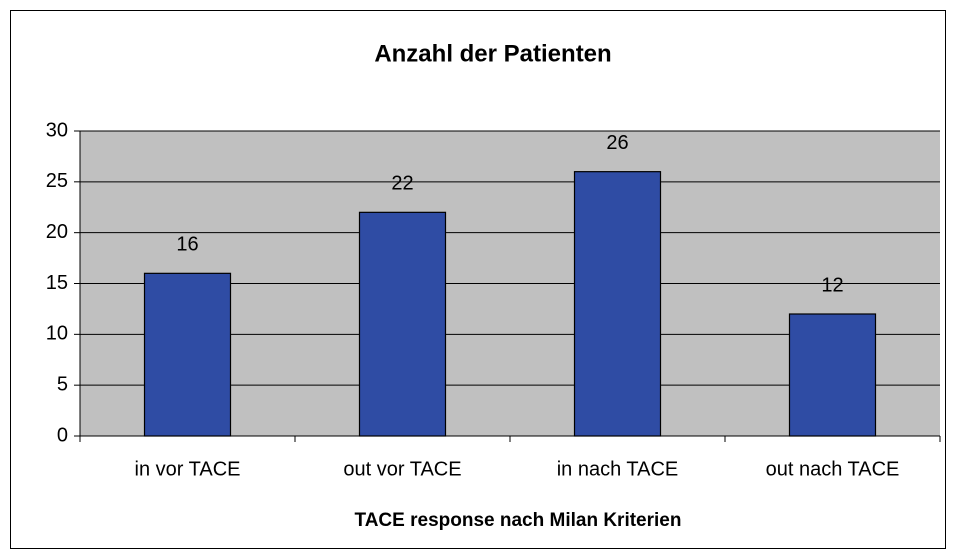 This screenshot has width=956, height=559. What do you see at coordinates (833, 469) in the screenshot?
I see `x-tick-label: out nach TACE` at bounding box center [833, 469].